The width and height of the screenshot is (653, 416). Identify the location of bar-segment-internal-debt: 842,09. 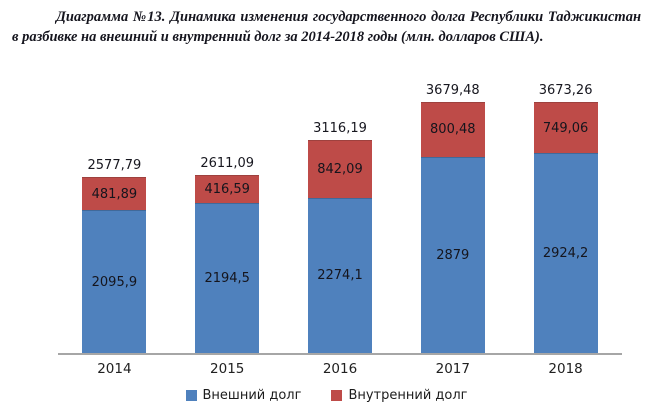
(339, 169).